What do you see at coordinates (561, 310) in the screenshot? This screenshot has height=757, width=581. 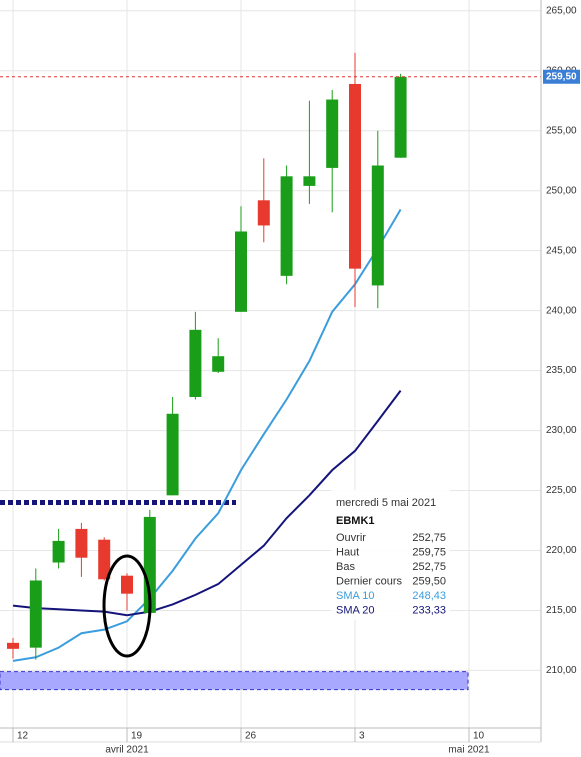 I see `y-tick-label: 240,00` at bounding box center [561, 310].